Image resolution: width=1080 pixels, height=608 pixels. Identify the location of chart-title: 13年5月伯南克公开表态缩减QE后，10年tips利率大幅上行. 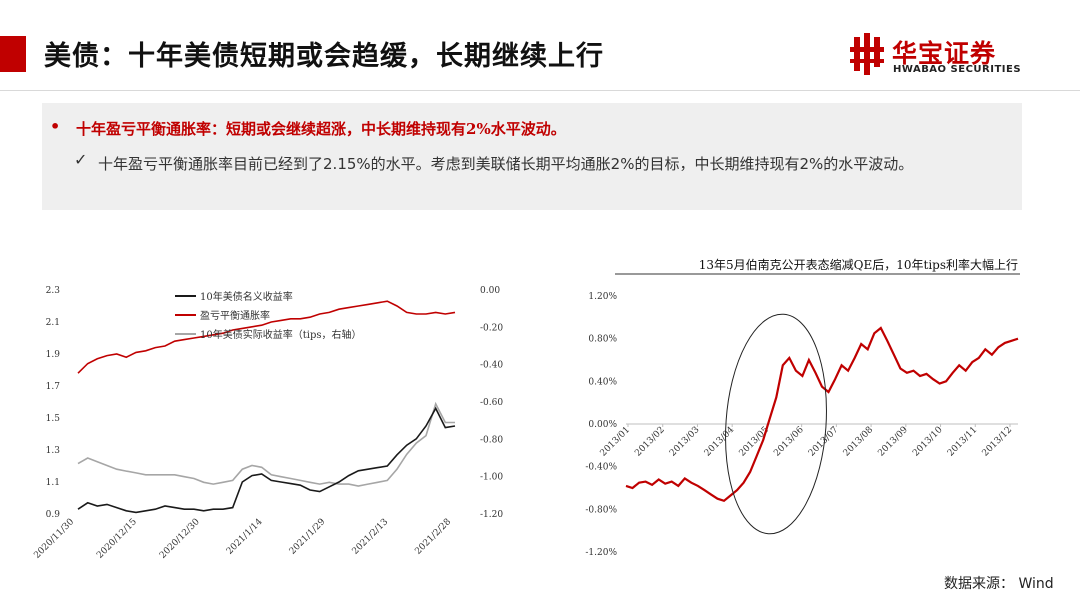
(858, 264).